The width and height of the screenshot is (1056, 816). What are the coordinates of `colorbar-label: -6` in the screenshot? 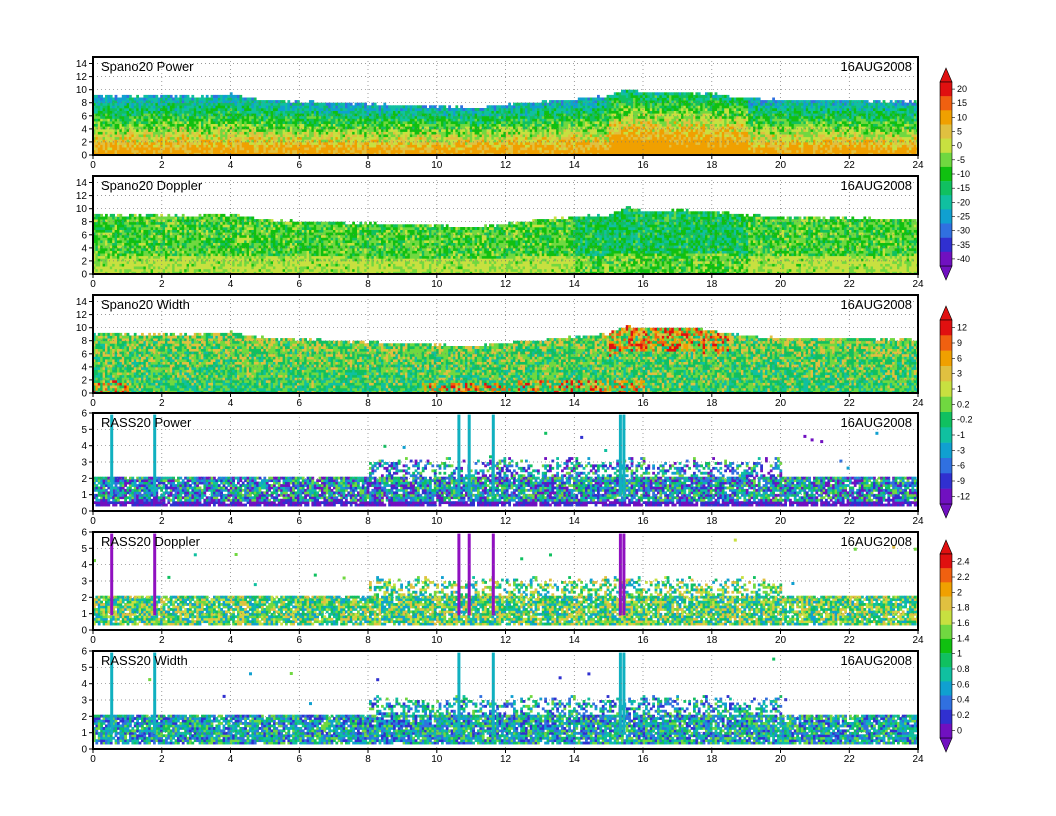 It's located at (961, 466).